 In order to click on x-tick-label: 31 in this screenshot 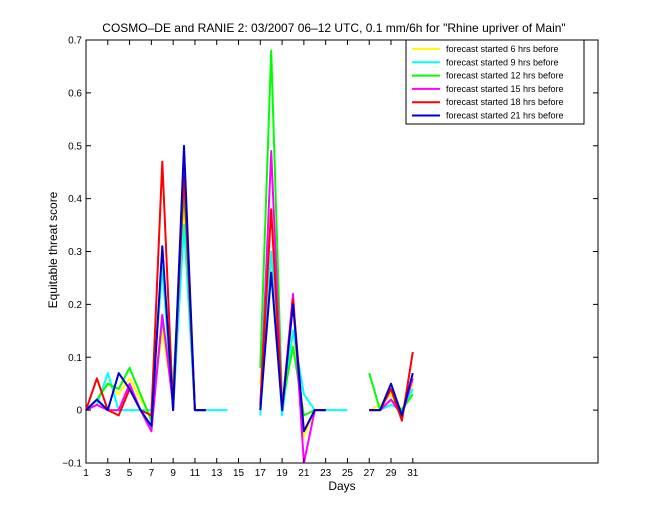, I will do `click(413, 473)`.